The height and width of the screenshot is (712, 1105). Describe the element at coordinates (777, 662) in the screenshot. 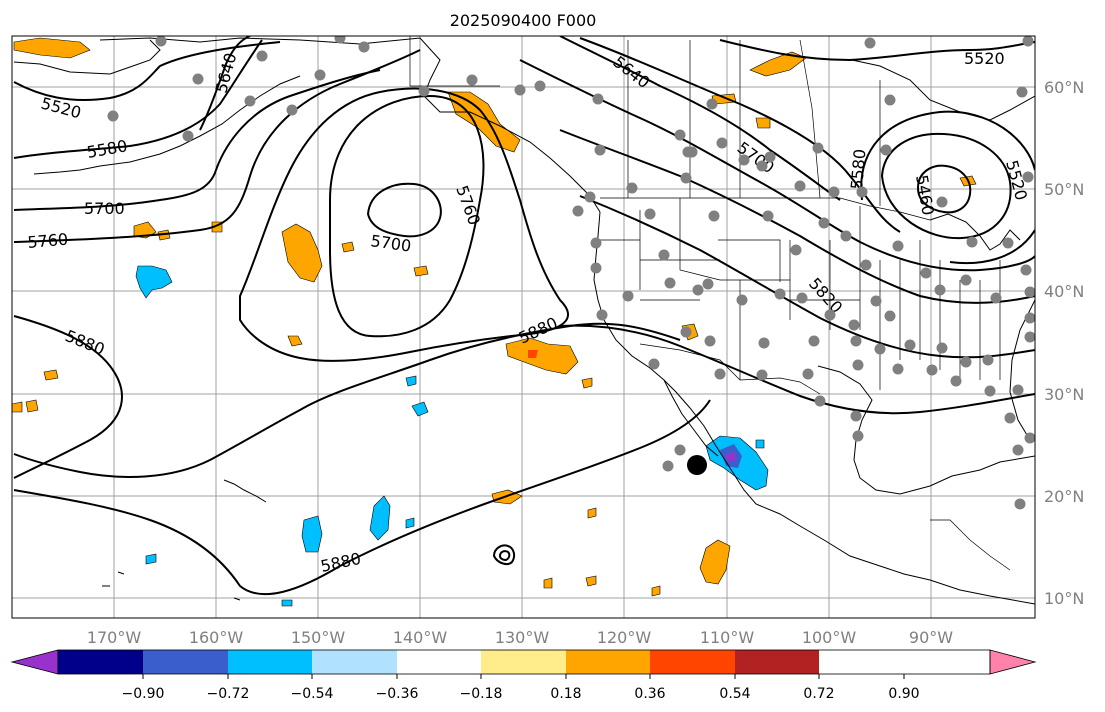

I see `colorbar-segment` at that location.